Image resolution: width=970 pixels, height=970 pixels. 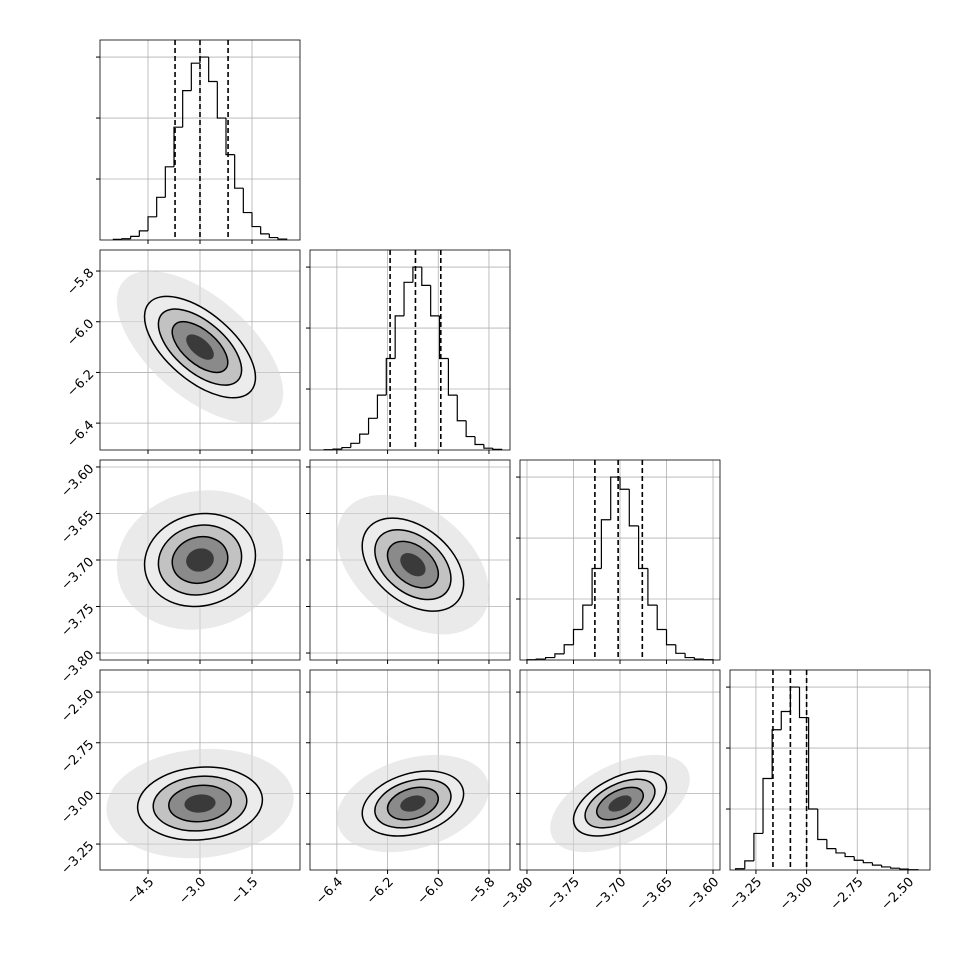 I want to click on x-tick-label: −5.8, so click(x=481, y=891).